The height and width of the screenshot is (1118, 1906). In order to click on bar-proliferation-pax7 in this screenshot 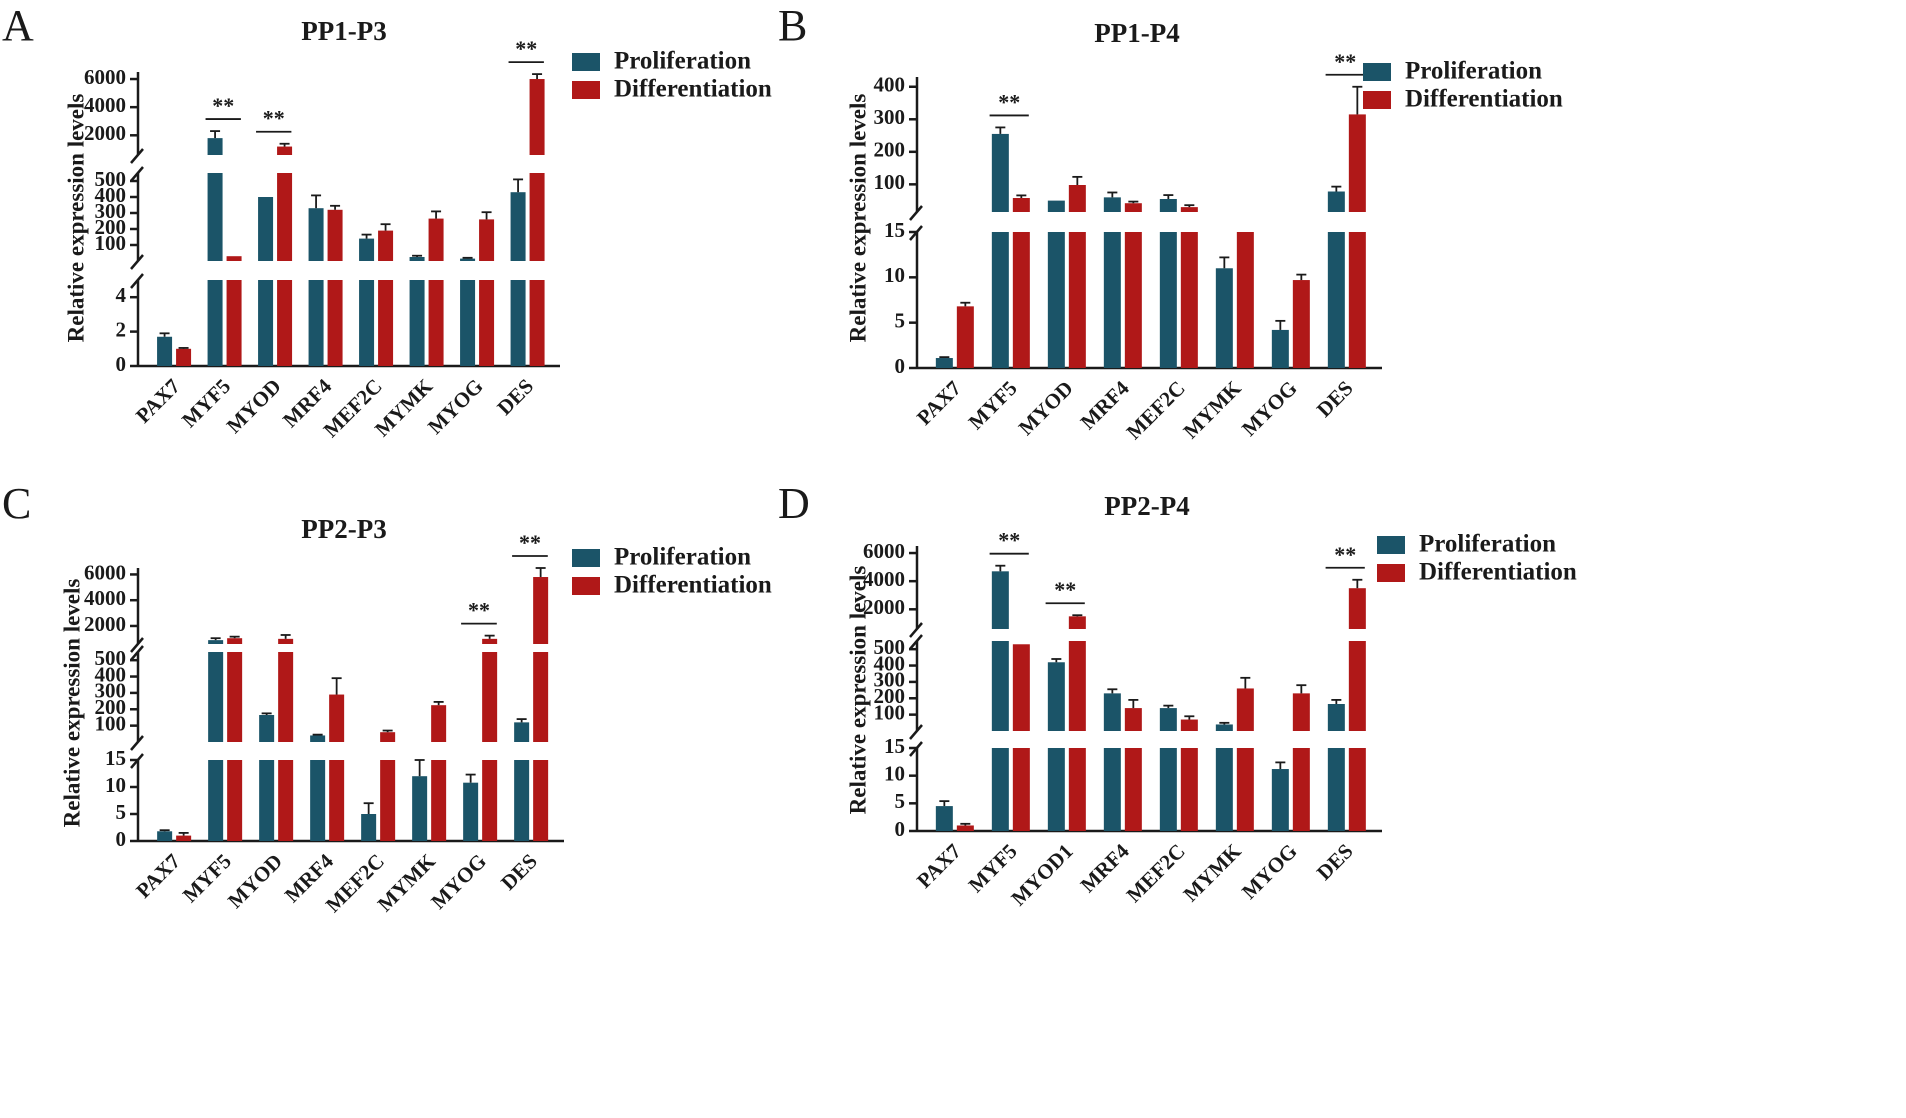, I will do `click(165, 351)`.